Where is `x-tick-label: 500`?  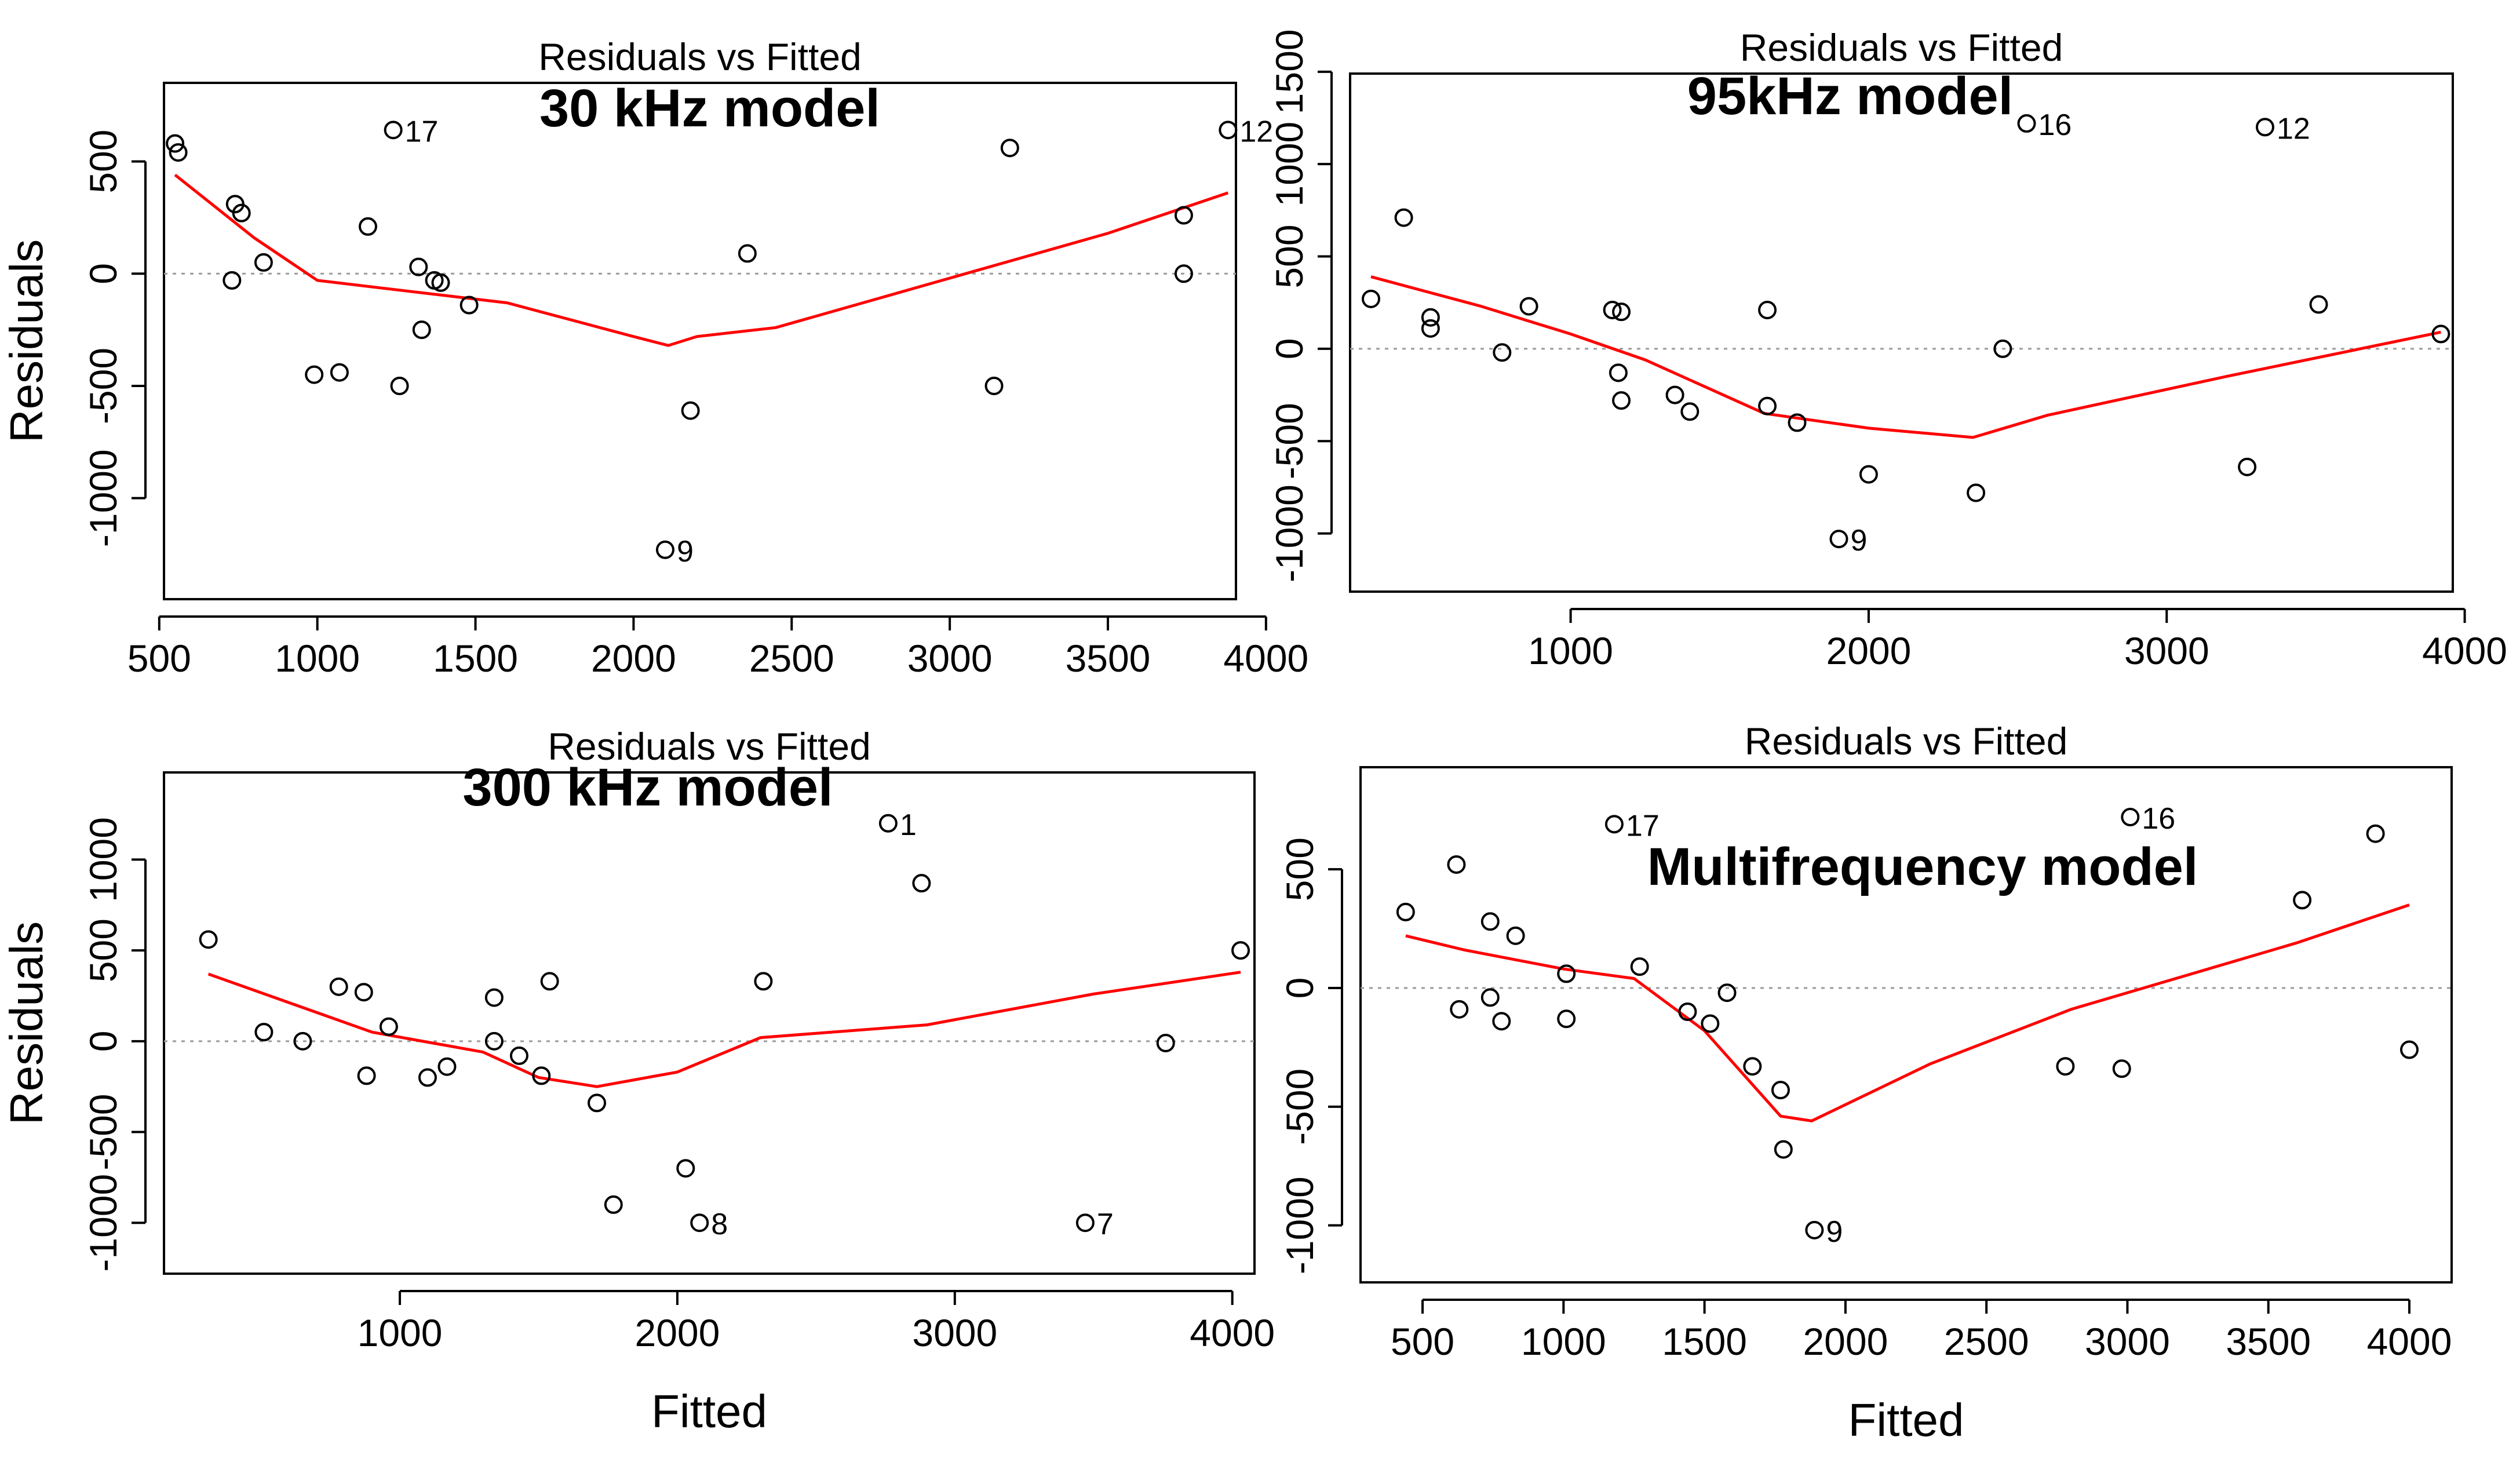 x-tick-label: 500 is located at coordinates (1422, 1341).